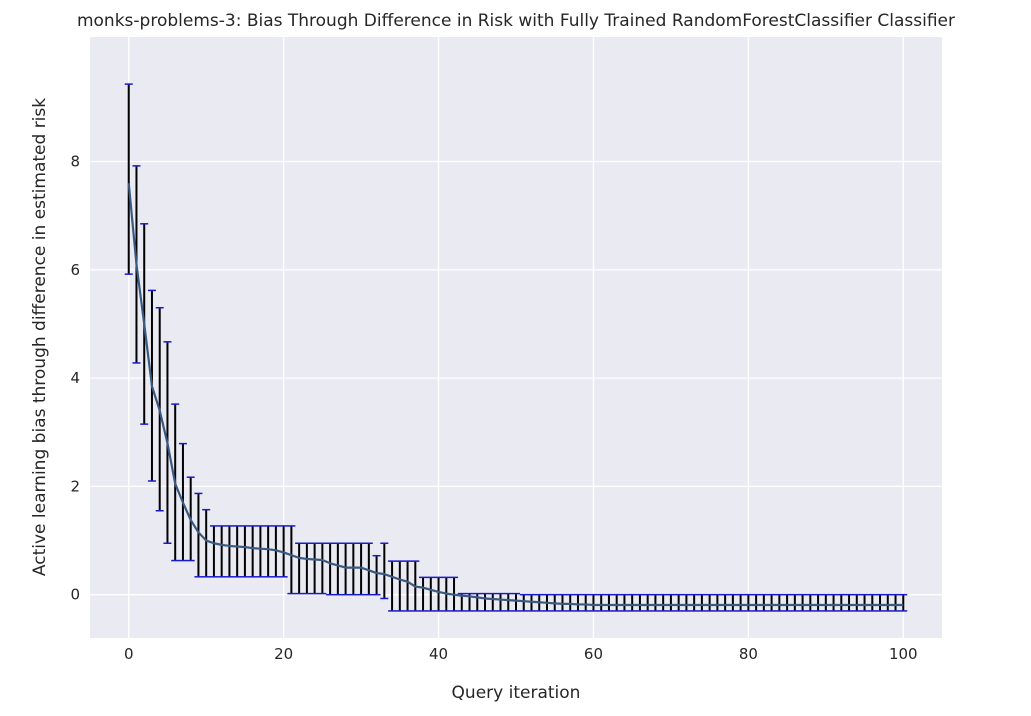 The image size is (1031, 716). What do you see at coordinates (748, 654) in the screenshot?
I see `x-tick-label: 80` at bounding box center [748, 654].